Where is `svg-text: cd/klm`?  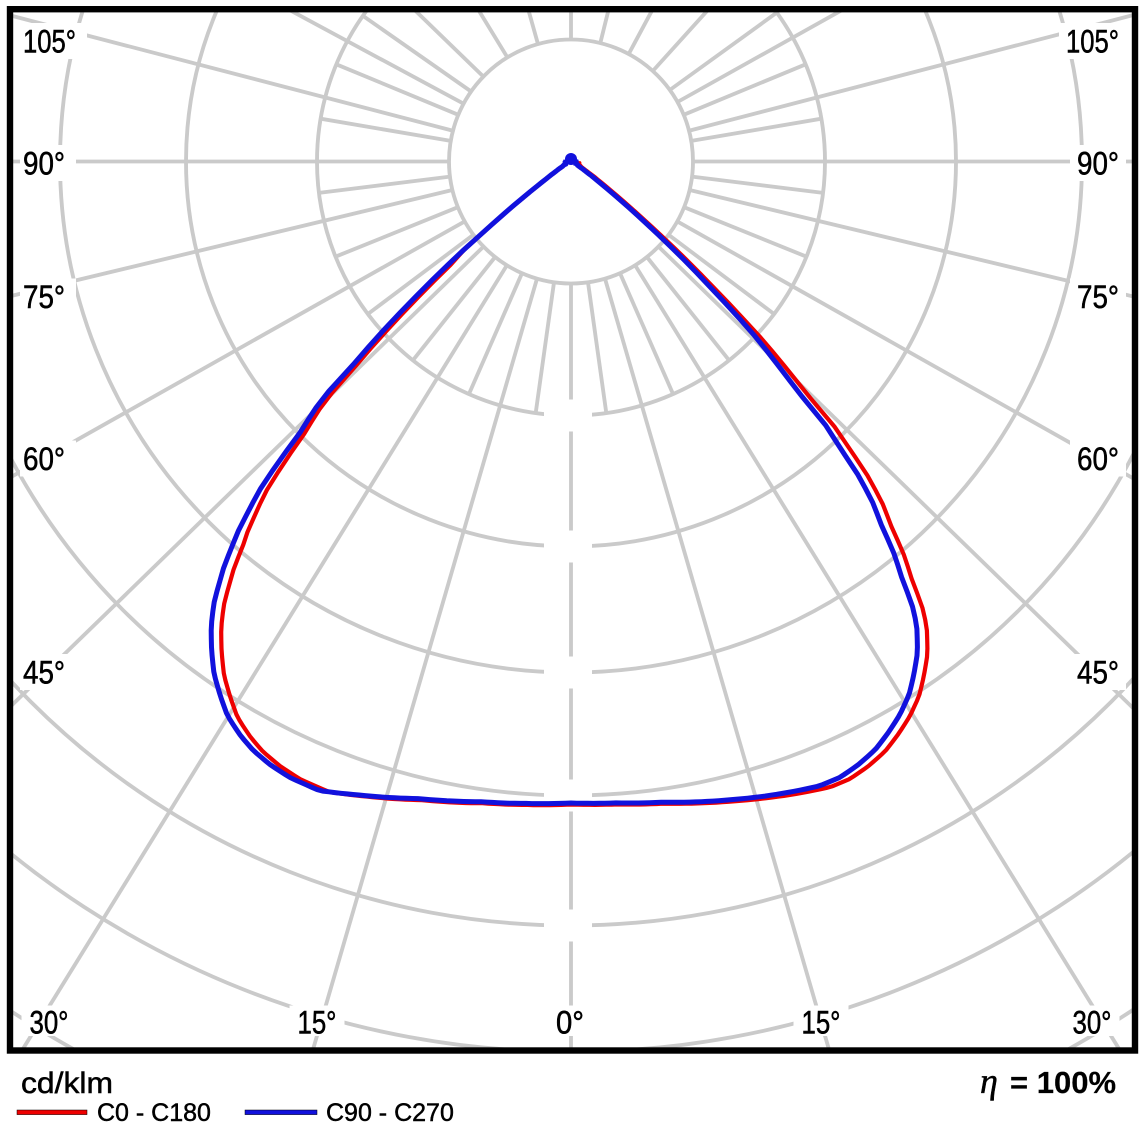
svg-text: cd/klm is located at coordinates (67, 1083).